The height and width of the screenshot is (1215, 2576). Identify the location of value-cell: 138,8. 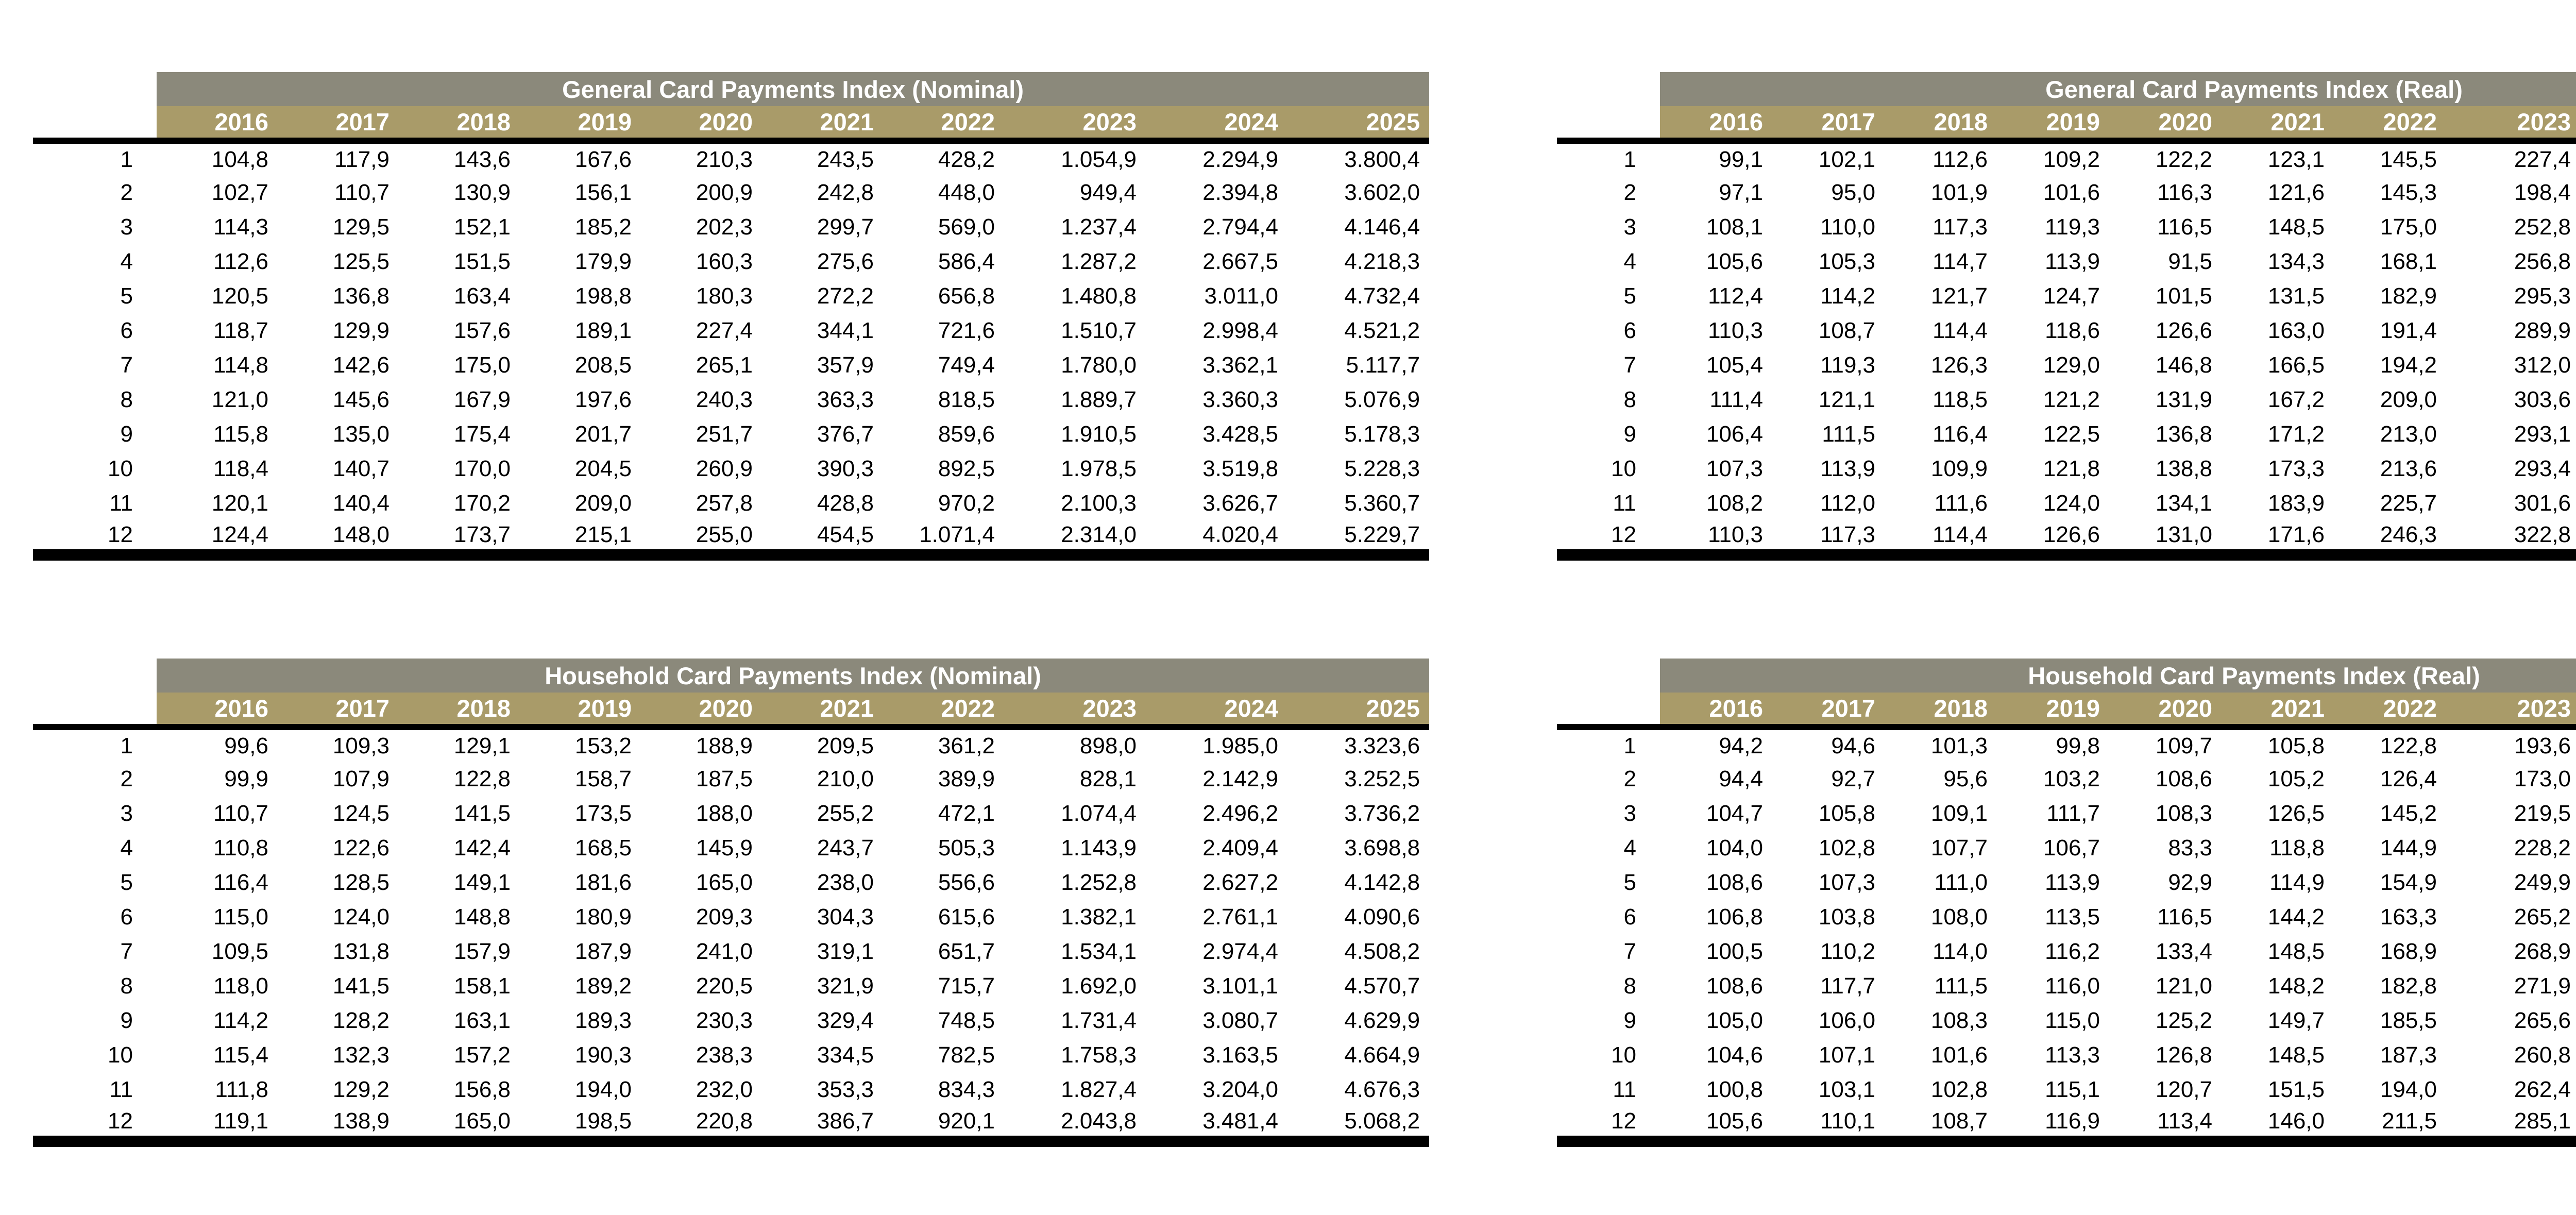
(2183, 468).